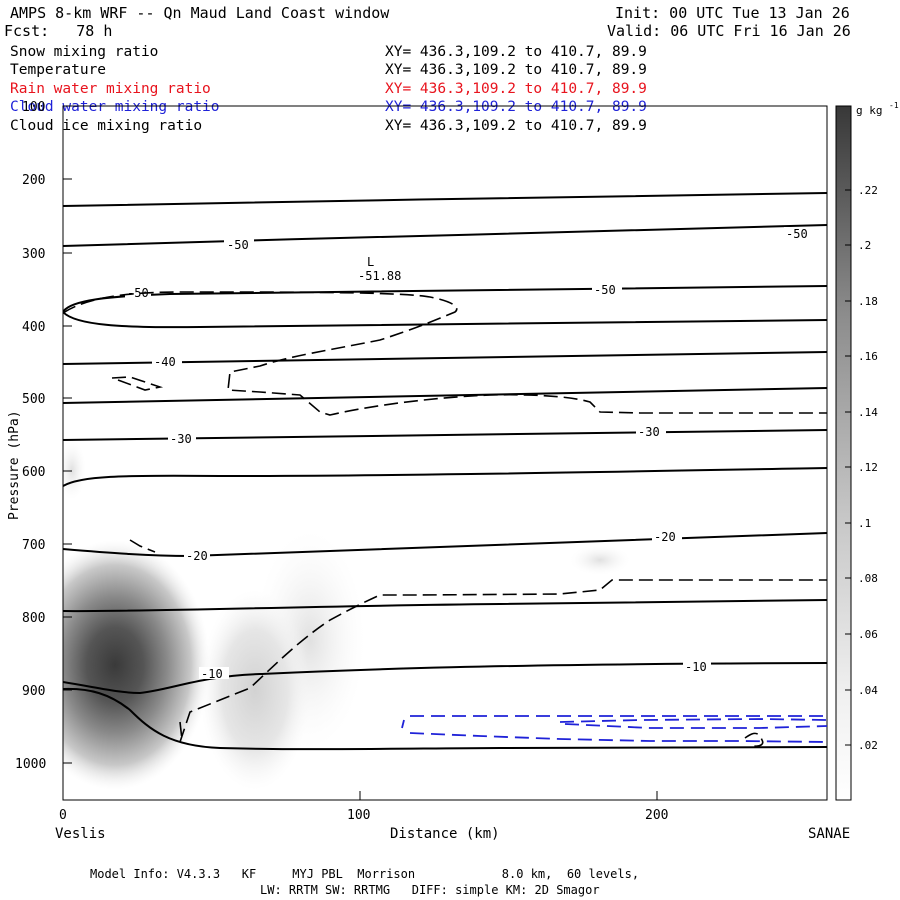 Image resolution: width=900 pixels, height=900 pixels. Describe the element at coordinates (110, 89) in the screenshot. I see `field-name-rain: Rain water mixing ratio` at that location.